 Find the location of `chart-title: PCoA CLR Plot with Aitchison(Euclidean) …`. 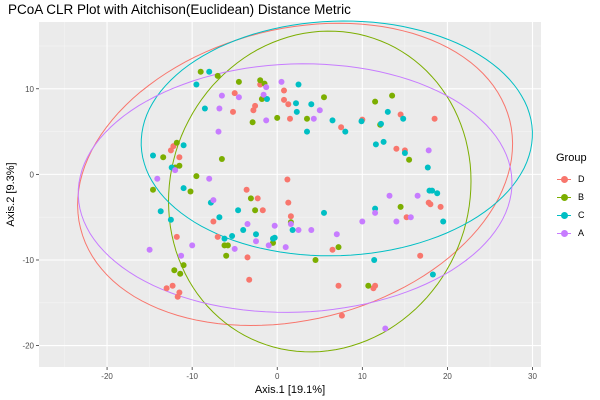

chart-title: PCoA CLR Plot with Aitchison(Euclidean) … is located at coordinates (179, 9).